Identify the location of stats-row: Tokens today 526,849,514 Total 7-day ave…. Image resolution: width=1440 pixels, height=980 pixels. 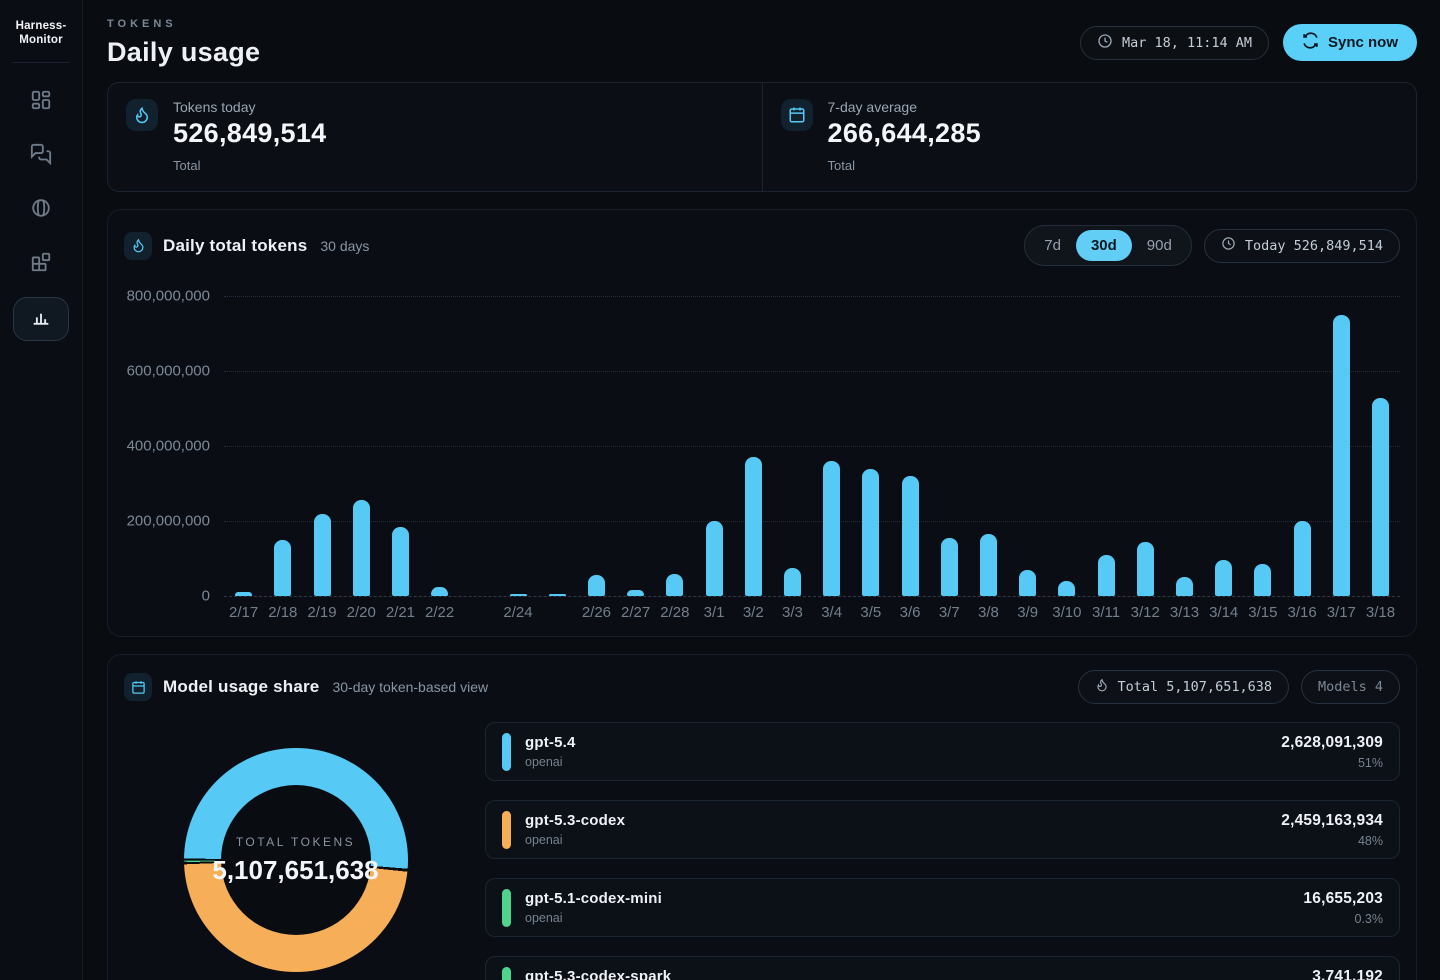
(762, 137).